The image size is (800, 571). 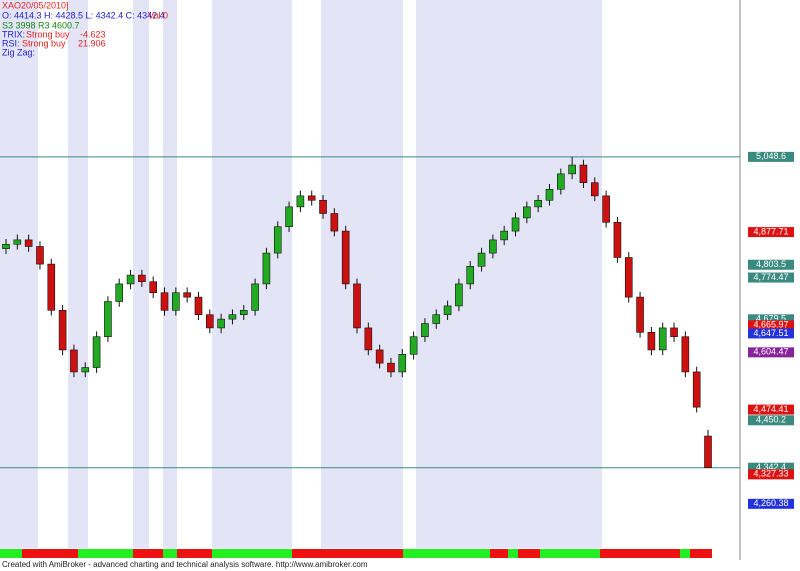 I want to click on zigzag: Zig Zag:, so click(x=18, y=52).